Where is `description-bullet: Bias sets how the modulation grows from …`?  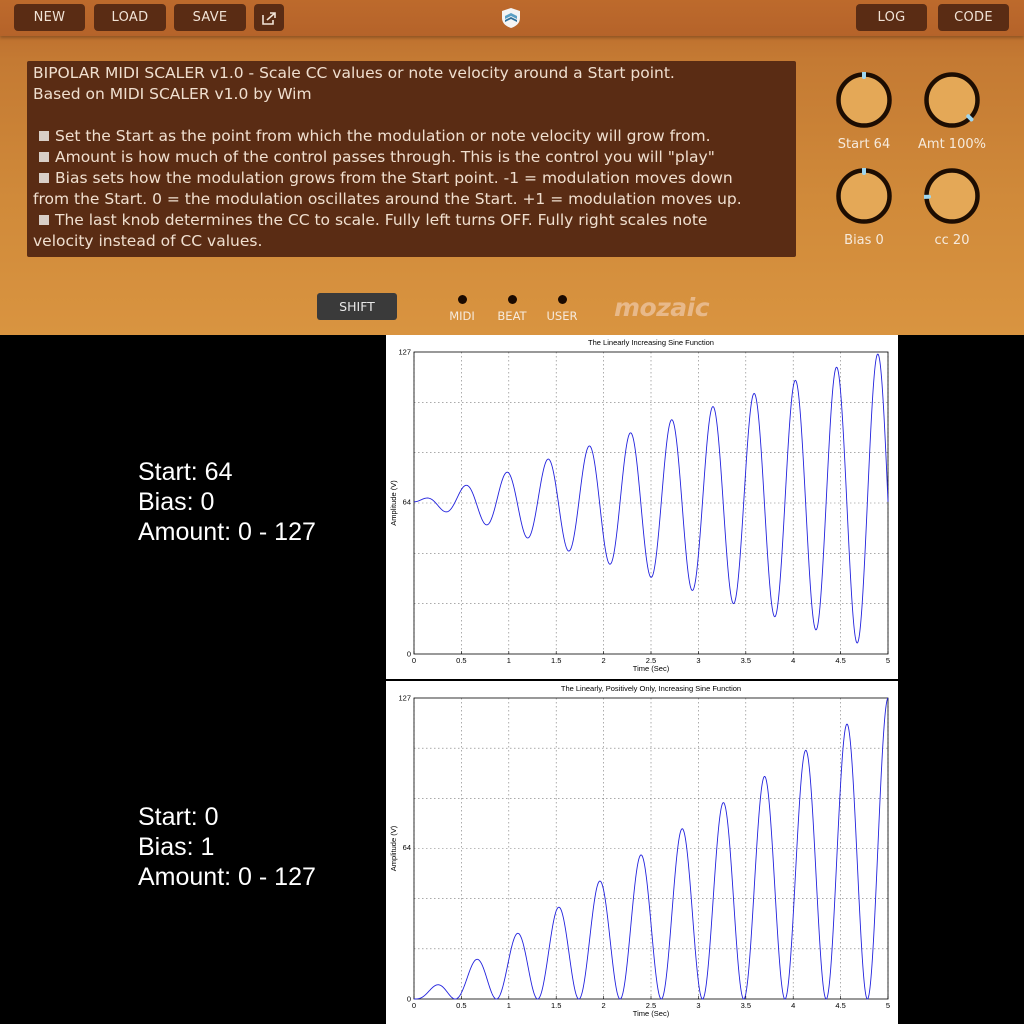 description-bullet: Bias sets how the modulation grows from … is located at coordinates (411, 178).